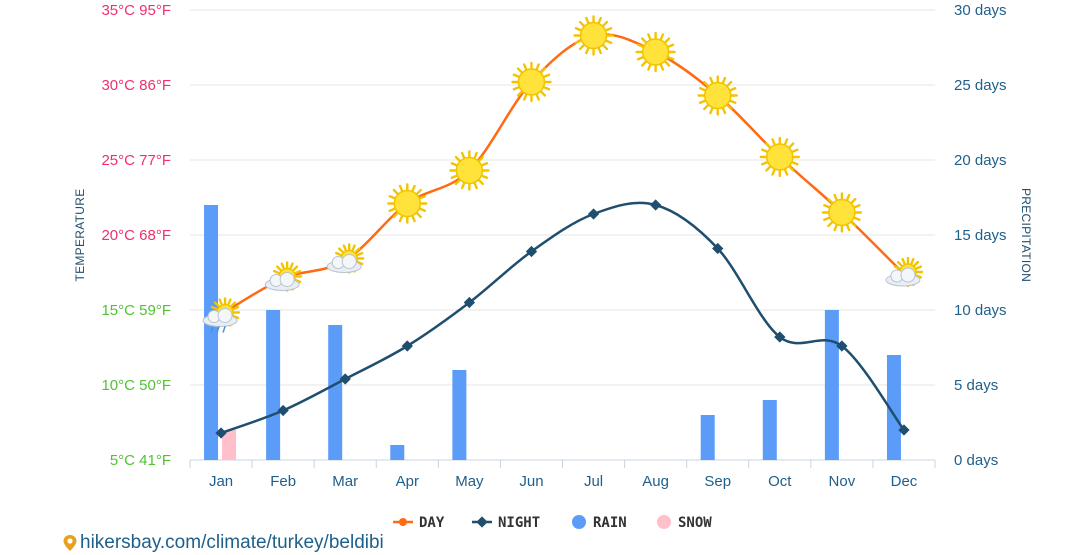  Describe the element at coordinates (407, 481) in the screenshot. I see `x-tick-label: Apr` at that location.